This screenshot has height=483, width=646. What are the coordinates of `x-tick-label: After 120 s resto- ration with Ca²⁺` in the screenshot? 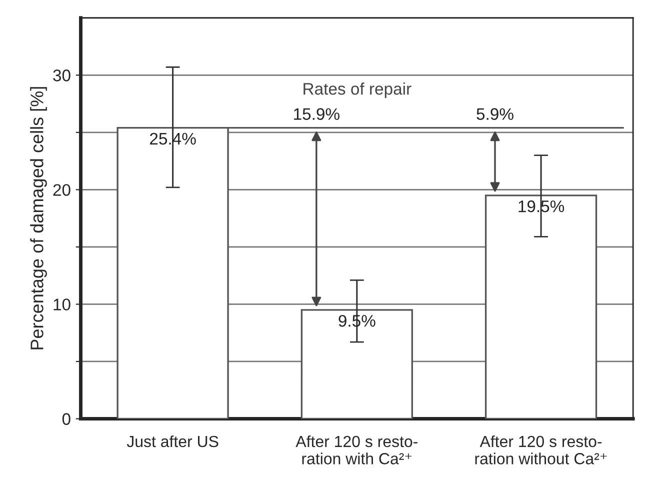 It's located at (357, 449).